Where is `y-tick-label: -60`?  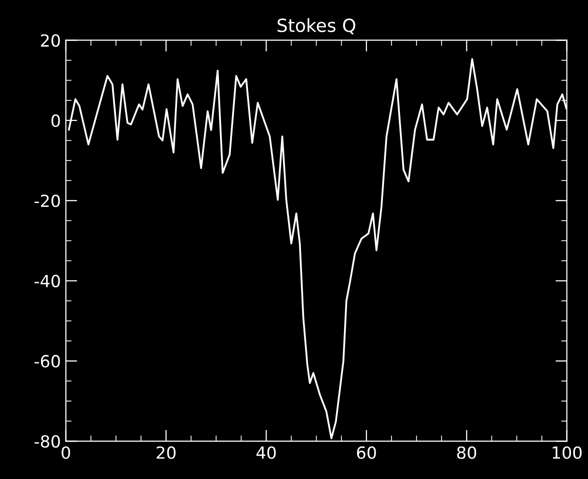
y-tick-label: -60 is located at coordinates (47, 361).